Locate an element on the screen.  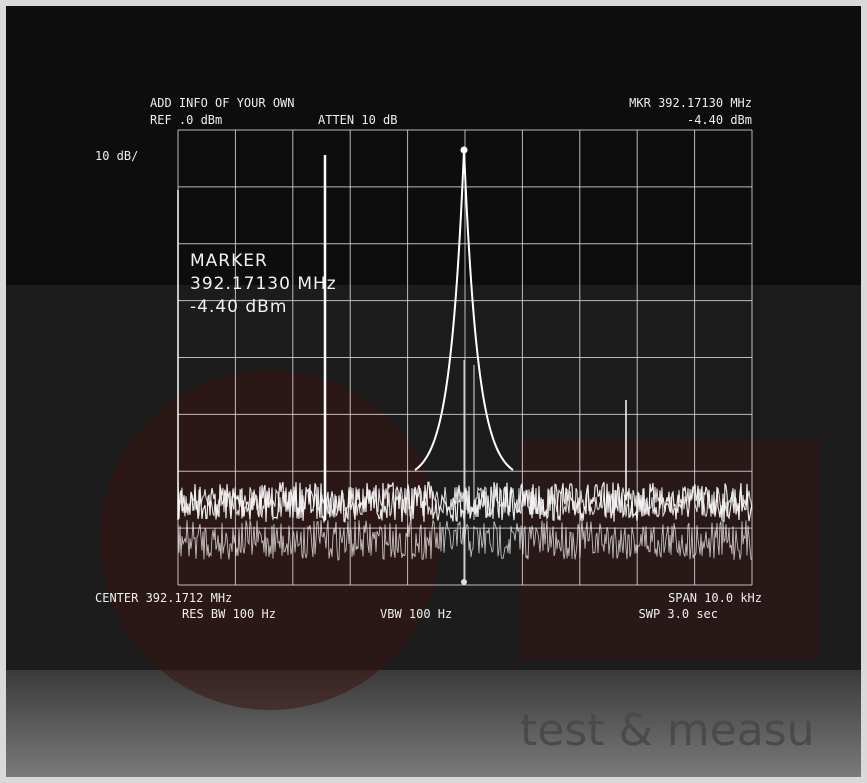
marker-box-frequency: 392.17130 MHz is located at coordinates (263, 284).